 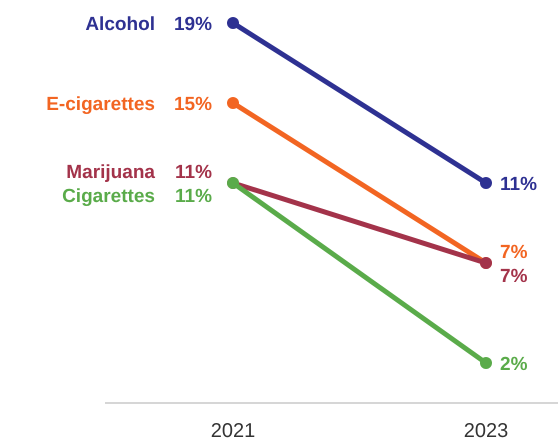 I want to click on data-label: 19%, so click(x=193, y=24).